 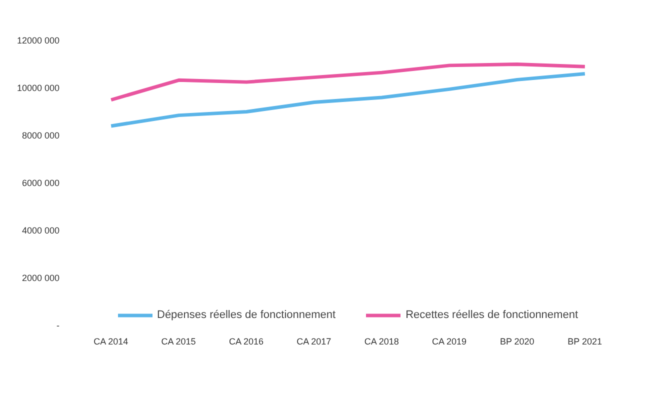 I want to click on y-tick-label: 4000 000, so click(x=41, y=231).